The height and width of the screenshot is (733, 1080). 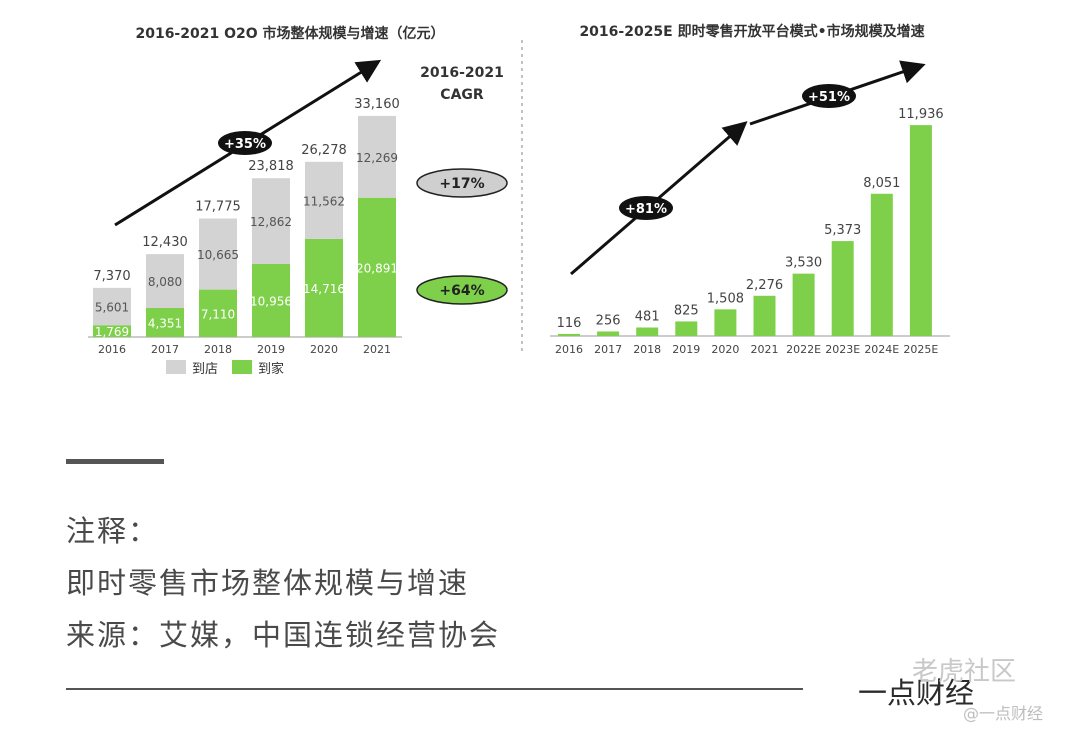 What do you see at coordinates (324, 349) in the screenshot?
I see `tick-o2o-2020: 2020` at bounding box center [324, 349].